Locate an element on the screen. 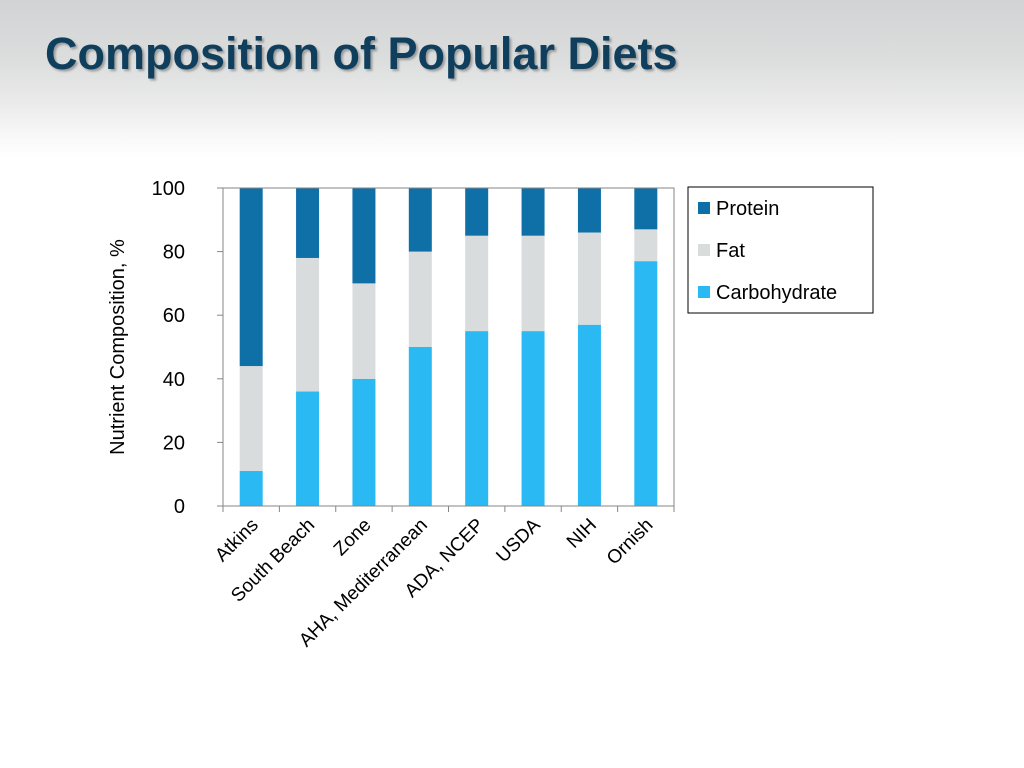  slide-title: Composition of Popular Diets is located at coordinates (361, 53).